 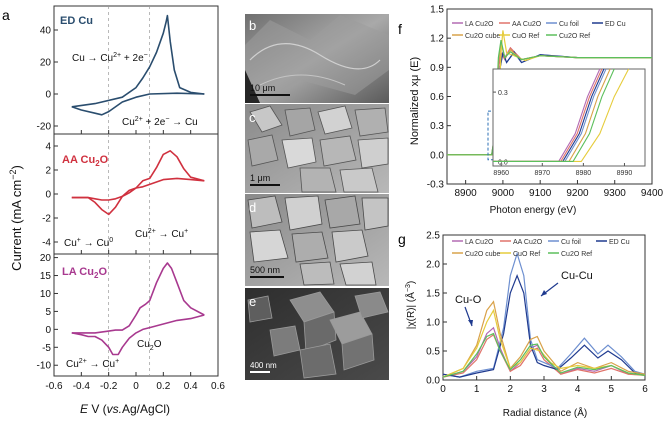 I want to click on exafs-xtick-label: 6, so click(x=645, y=389).